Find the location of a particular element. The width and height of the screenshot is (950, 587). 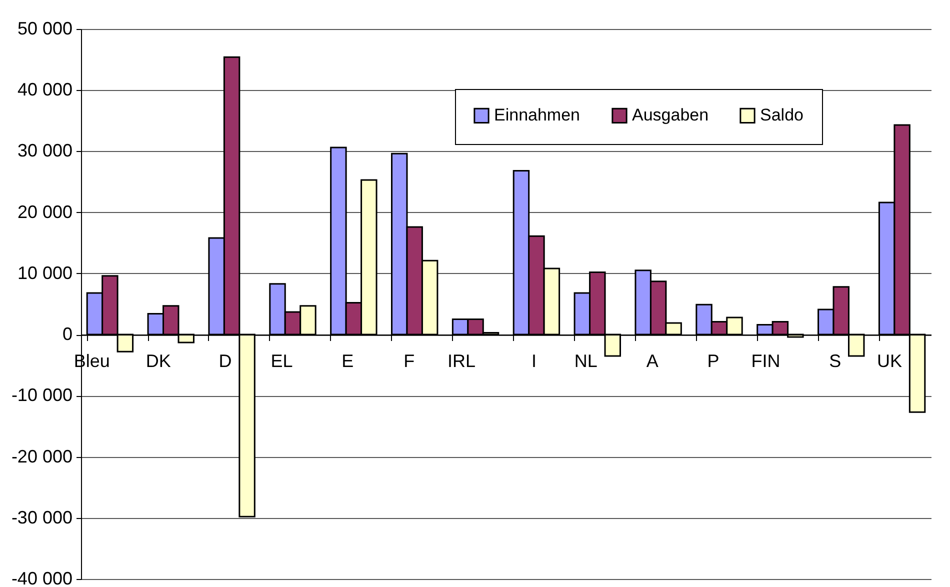

x-tick-label: A is located at coordinates (652, 361).